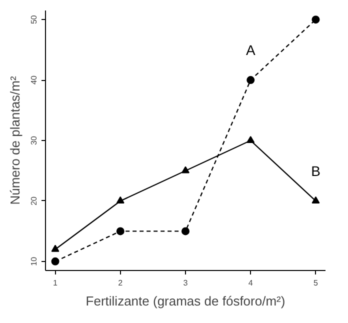 This screenshot has height=323, width=348. Describe the element at coordinates (251, 283) in the screenshot. I see `x-tick-label: 4` at that location.